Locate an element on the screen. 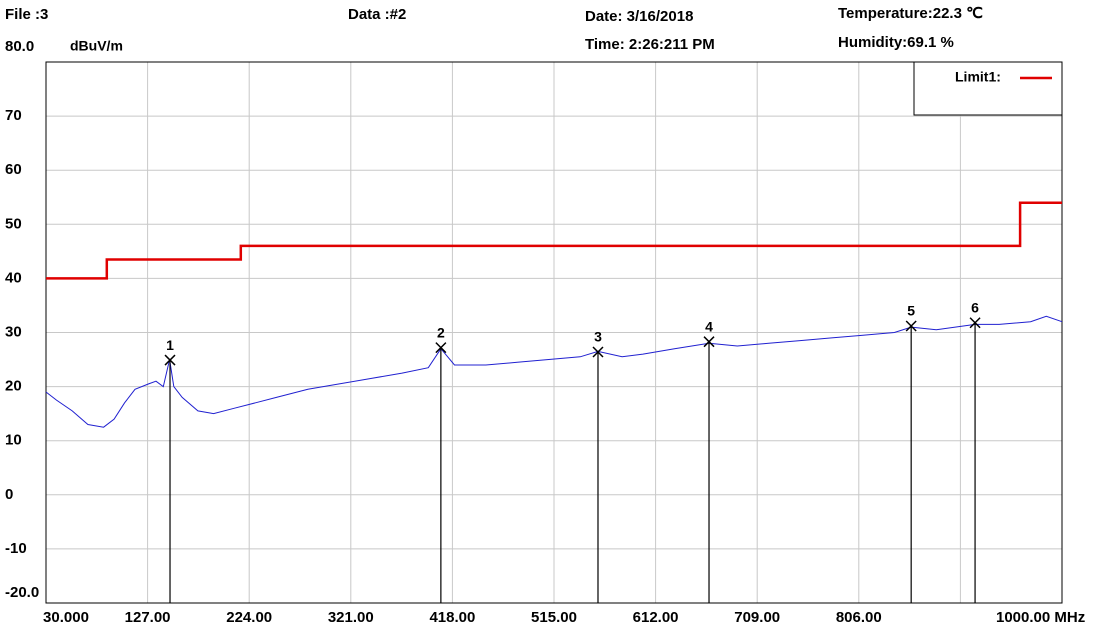 Image resolution: width=1120 pixels, height=630 pixels. x-tick-label: 709.00 is located at coordinates (757, 617).